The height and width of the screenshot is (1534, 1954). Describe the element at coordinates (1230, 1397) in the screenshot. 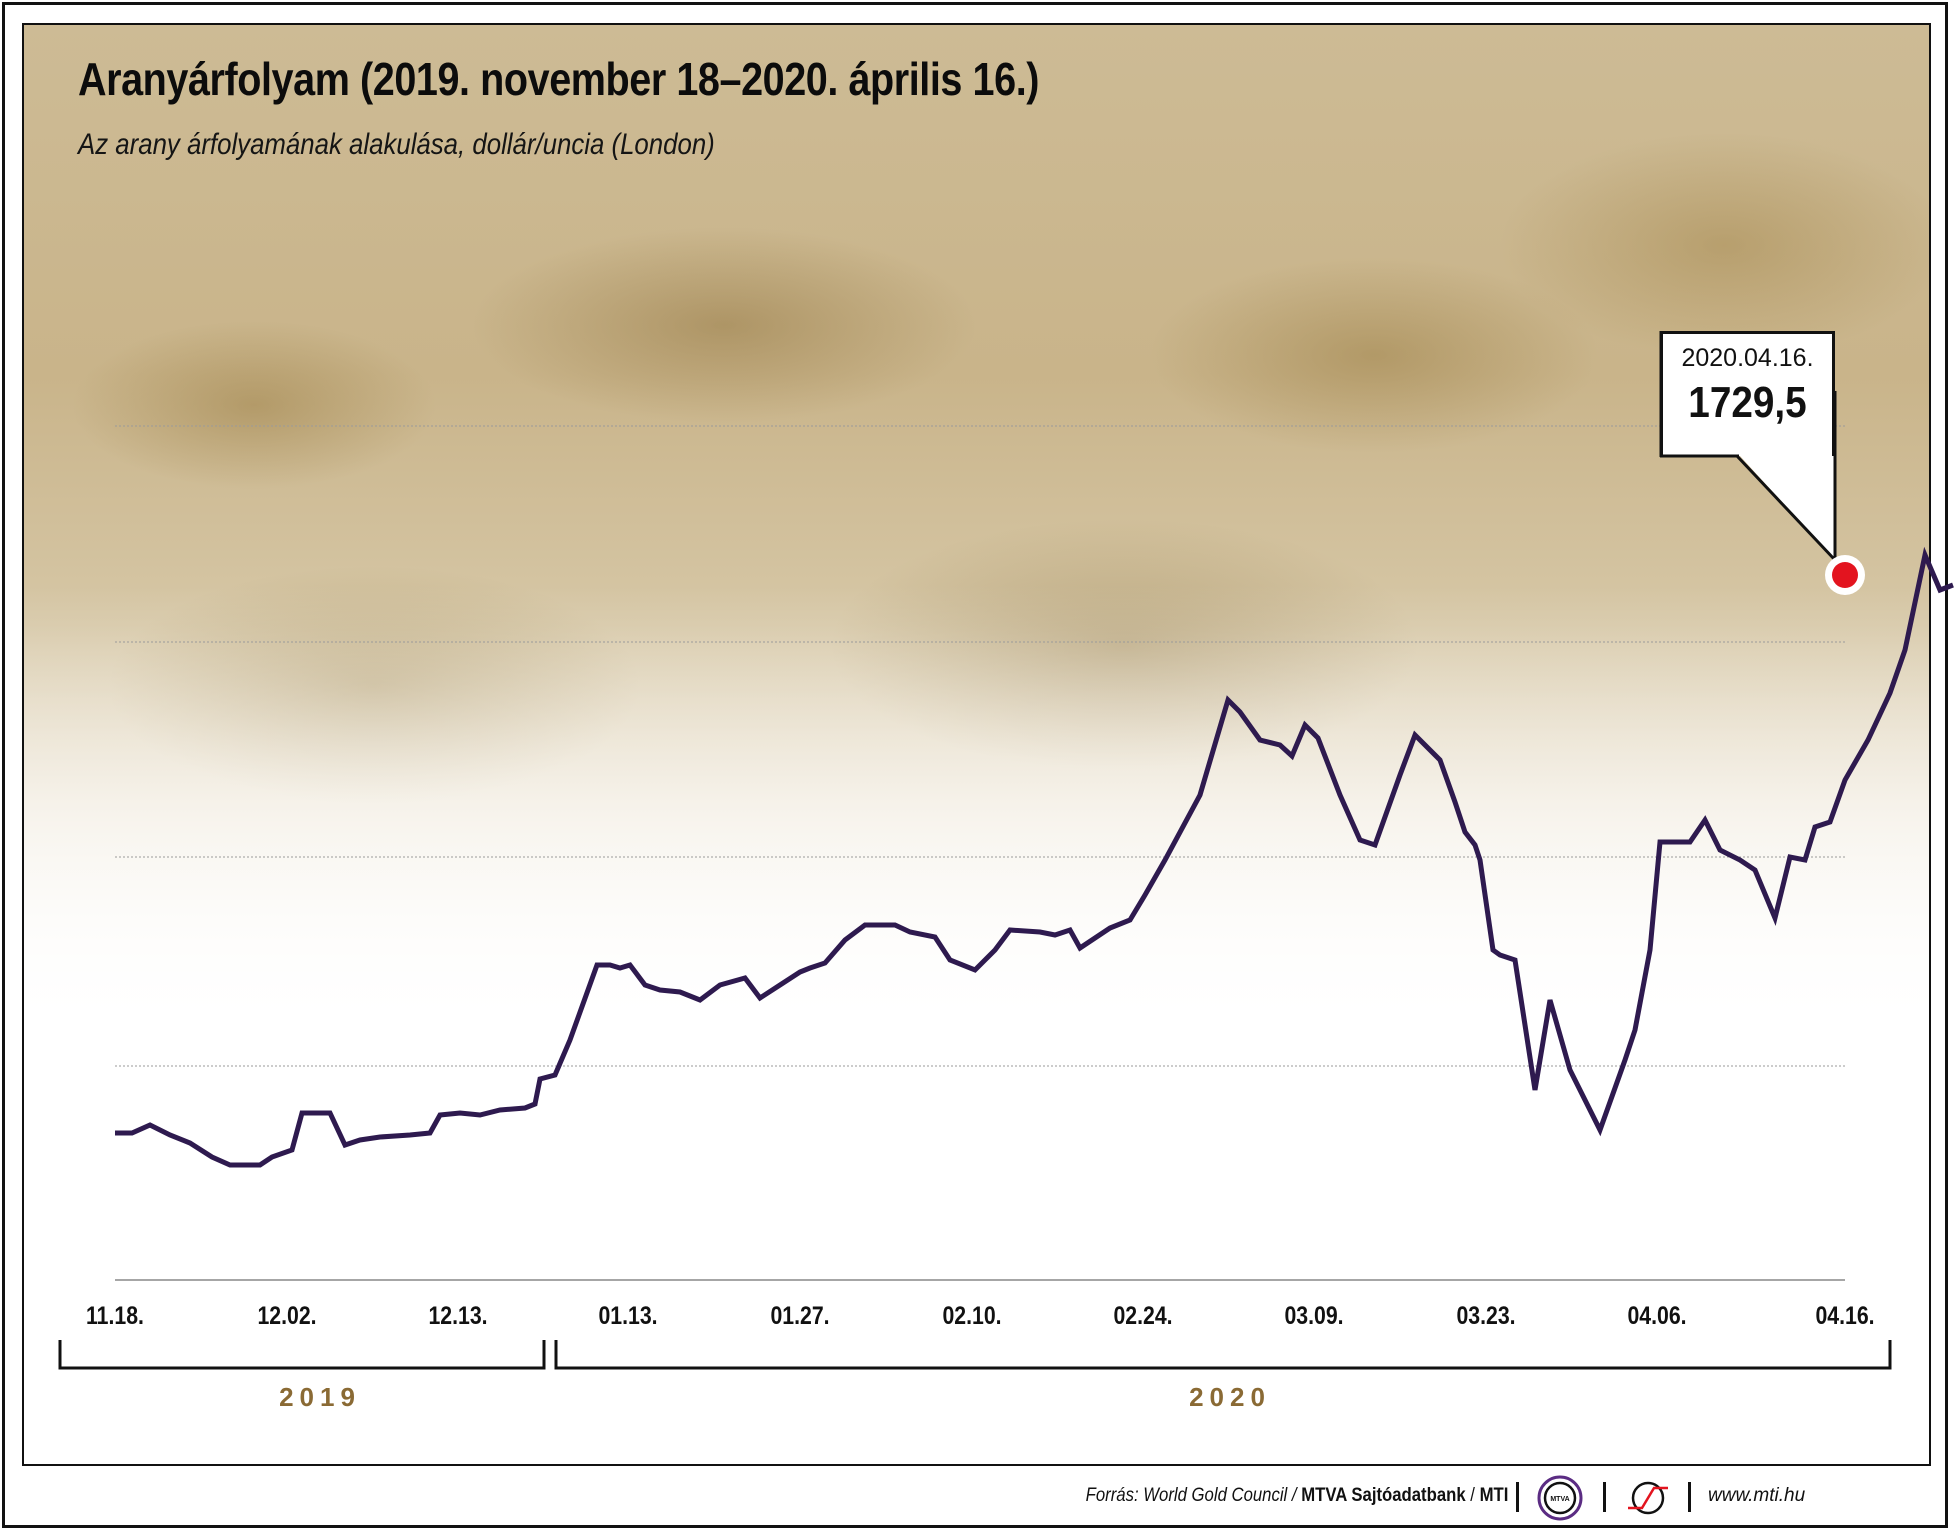

I see `year-label-2020: 2020` at that location.